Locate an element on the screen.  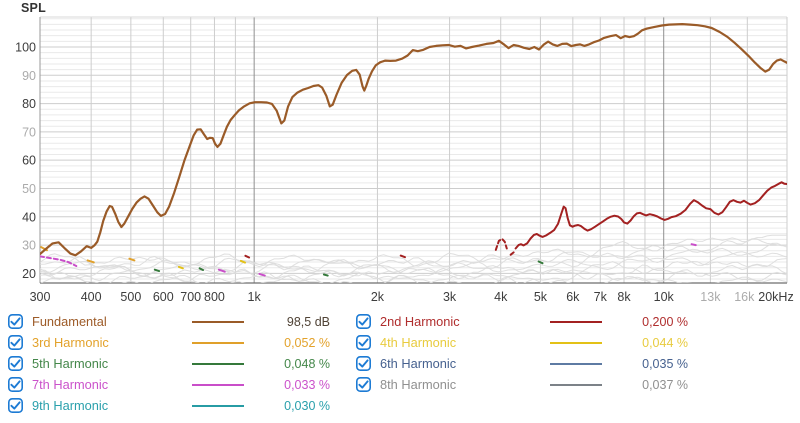
x-tick-label: 7k is located at coordinates (601, 297).